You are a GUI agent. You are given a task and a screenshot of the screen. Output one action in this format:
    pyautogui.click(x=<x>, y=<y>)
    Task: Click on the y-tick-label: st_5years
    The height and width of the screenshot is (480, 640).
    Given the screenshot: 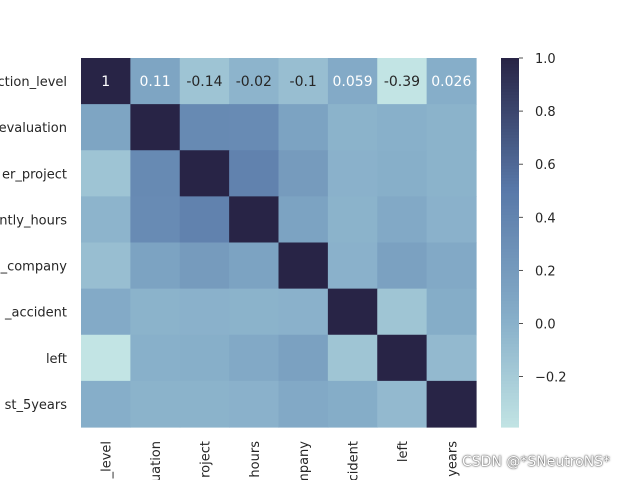 What is the action you would take?
    pyautogui.click(x=36, y=405)
    